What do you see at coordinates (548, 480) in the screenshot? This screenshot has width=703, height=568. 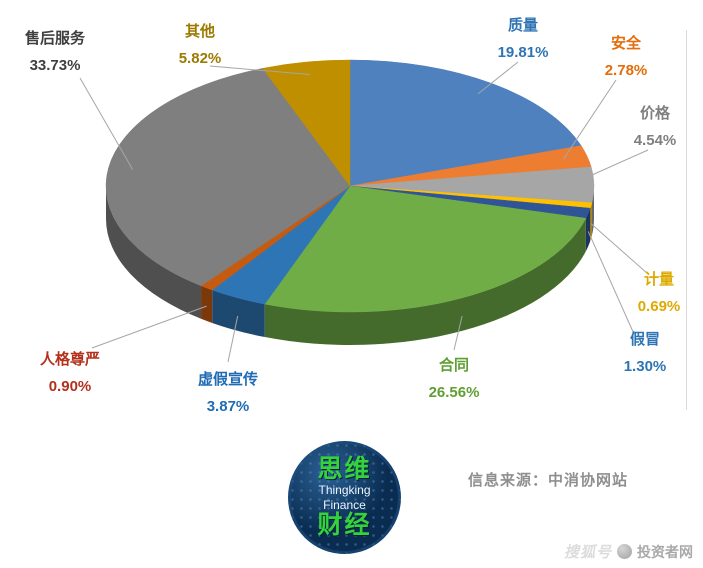 I see `source-text: 信息来源：中消协网站` at bounding box center [548, 480].